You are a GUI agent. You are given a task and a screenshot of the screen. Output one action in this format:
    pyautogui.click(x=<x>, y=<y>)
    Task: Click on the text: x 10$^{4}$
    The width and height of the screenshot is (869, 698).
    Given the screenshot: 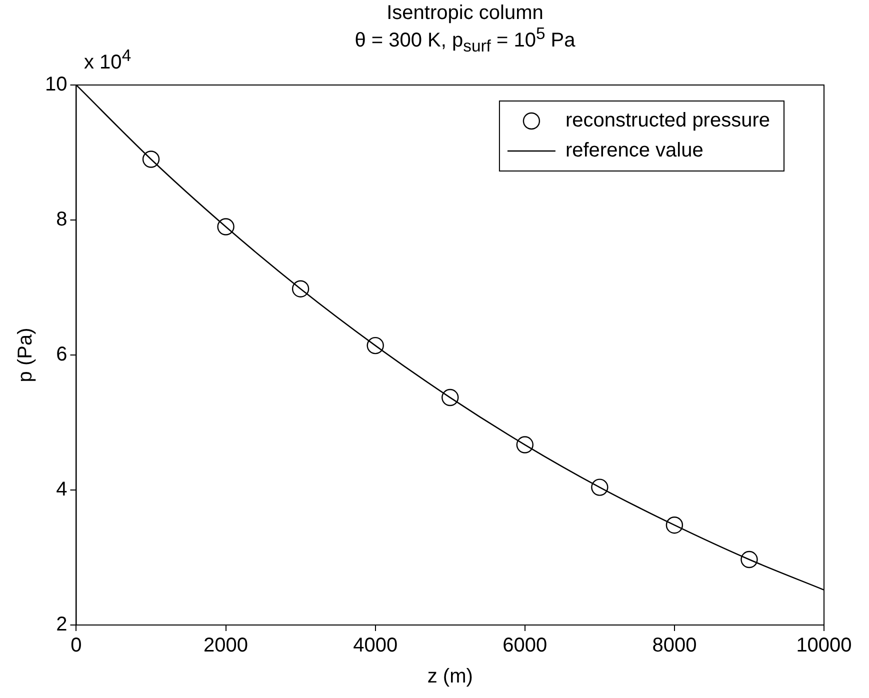 What is the action you would take?
    pyautogui.click(x=108, y=60)
    